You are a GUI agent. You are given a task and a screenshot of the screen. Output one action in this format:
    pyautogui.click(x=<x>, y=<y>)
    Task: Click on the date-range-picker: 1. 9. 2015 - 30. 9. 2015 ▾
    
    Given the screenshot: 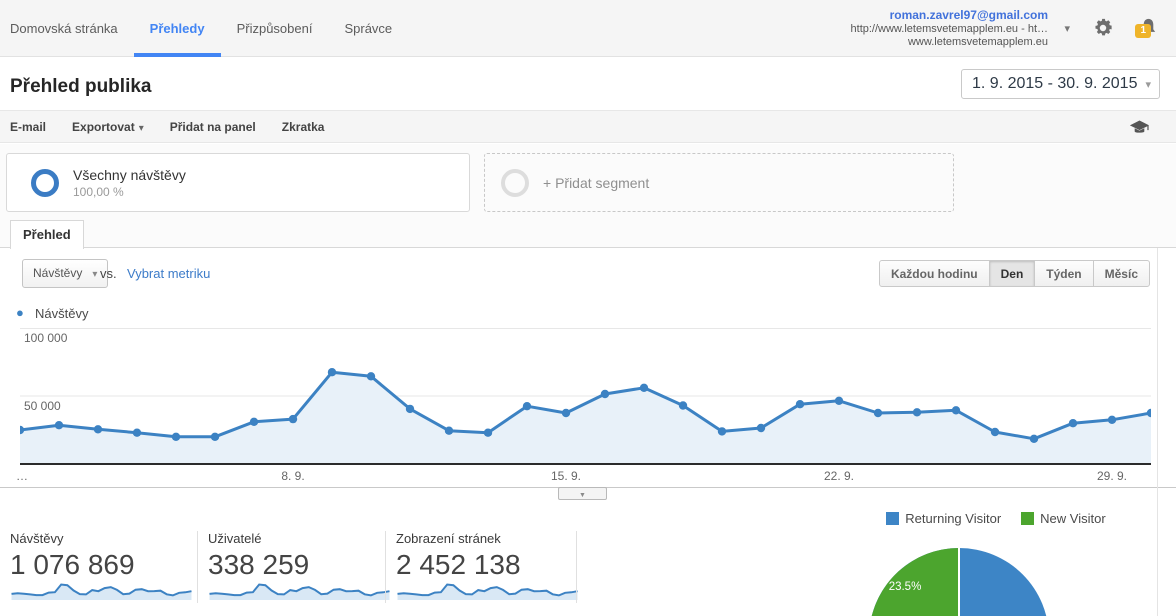 What is the action you would take?
    pyautogui.click(x=1060, y=84)
    